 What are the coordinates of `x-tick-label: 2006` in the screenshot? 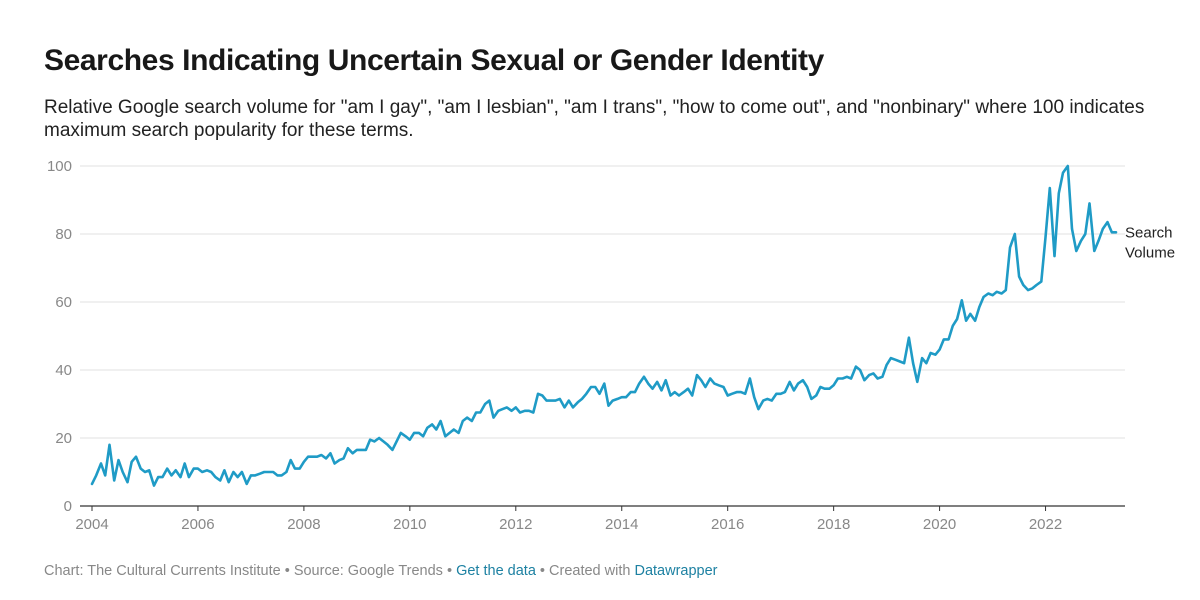 It's located at (197, 523).